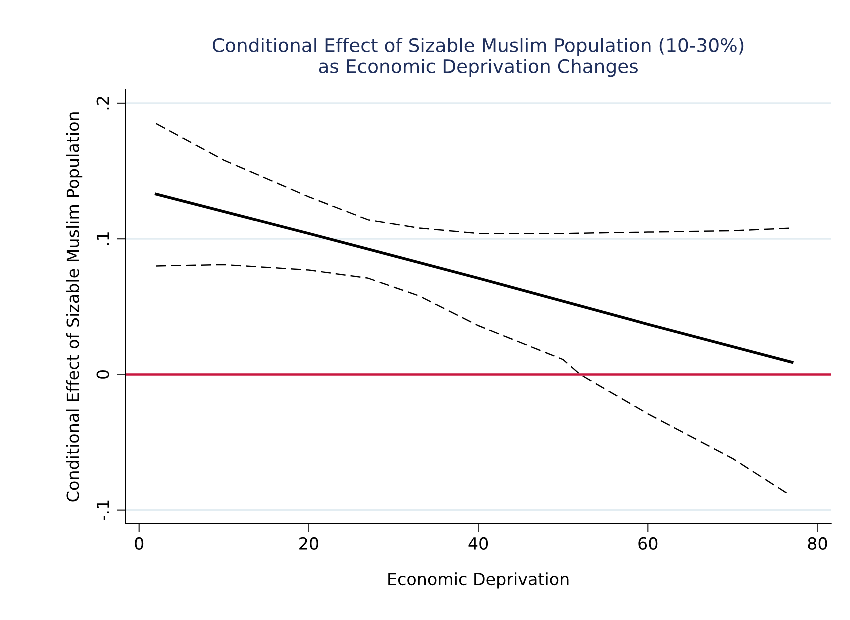 The image size is (850, 620). Describe the element at coordinates (74, 307) in the screenshot. I see `y-axis-title: Conditional Effect of Sizable Muslim Population` at that location.